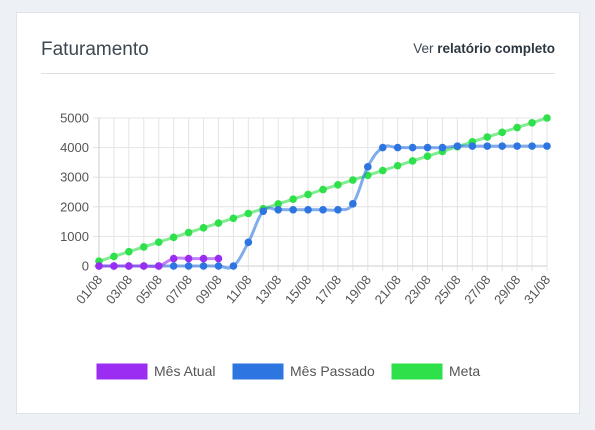 This screenshot has width=595, height=430. I want to click on y-tick-label: 5000, so click(74, 118).